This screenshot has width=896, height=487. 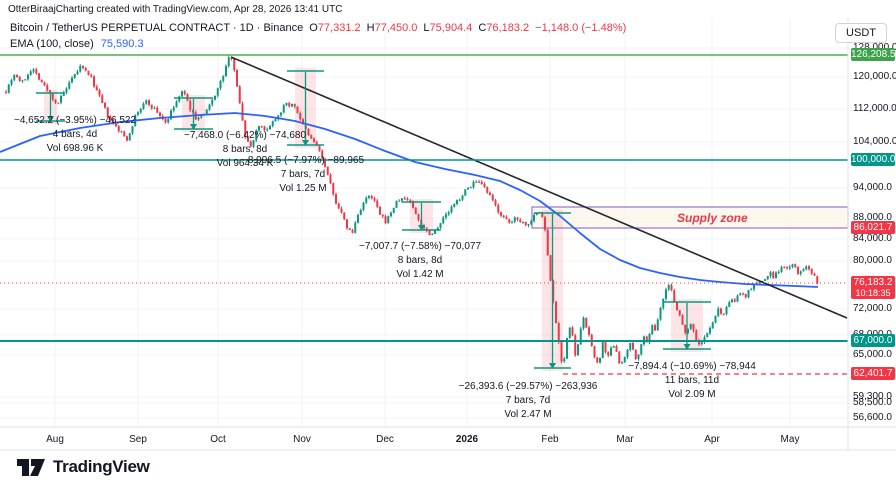 What do you see at coordinates (872, 402) in the screenshot?
I see `price-tick-label: 58,500.0` at bounding box center [872, 402].